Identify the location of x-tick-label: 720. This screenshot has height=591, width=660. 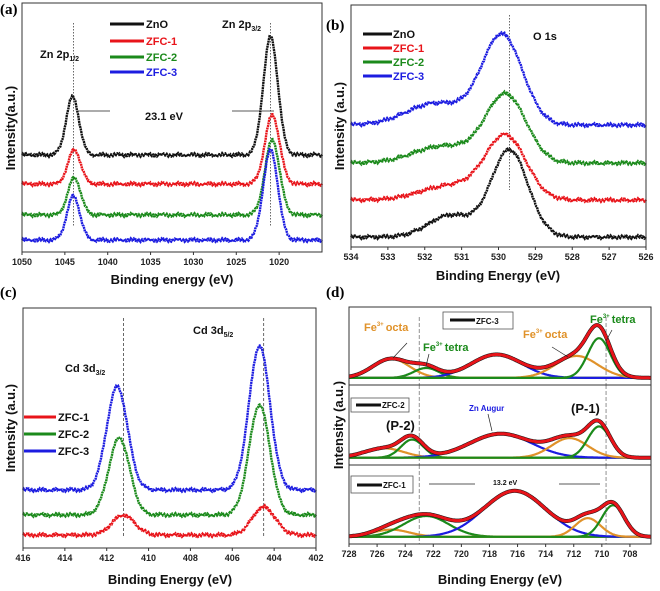
(461, 554).